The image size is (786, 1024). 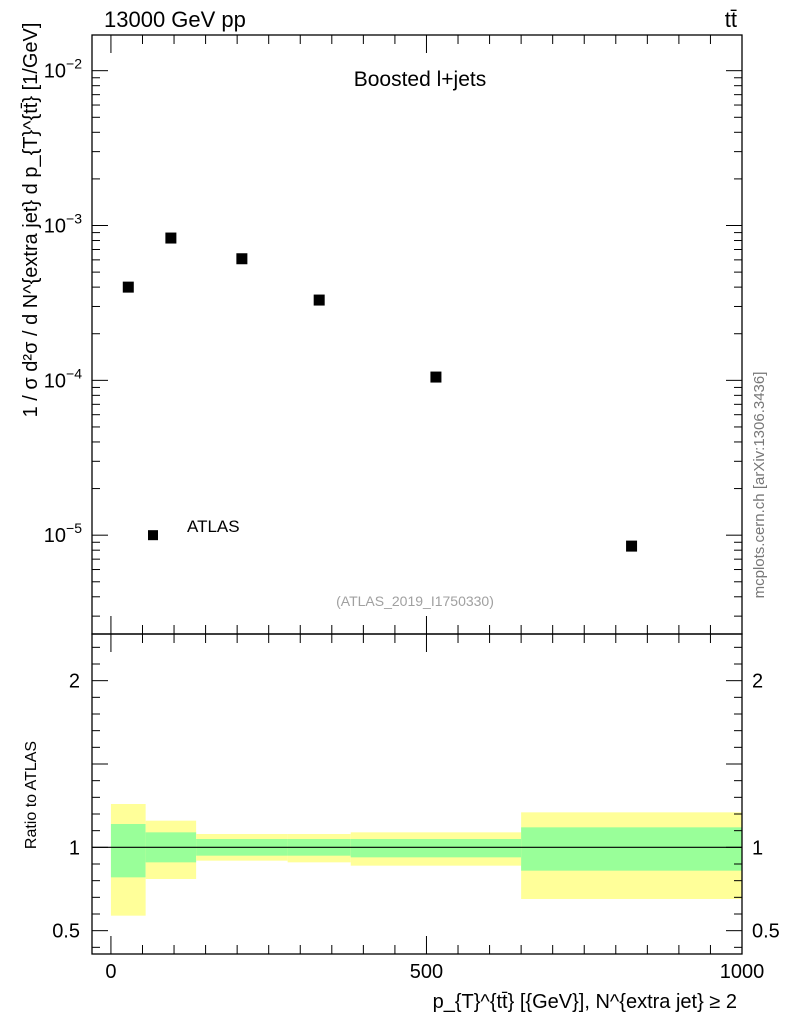 What do you see at coordinates (63, 69) in the screenshot?
I see `main-y-tick-label: 10⁻²` at bounding box center [63, 69].